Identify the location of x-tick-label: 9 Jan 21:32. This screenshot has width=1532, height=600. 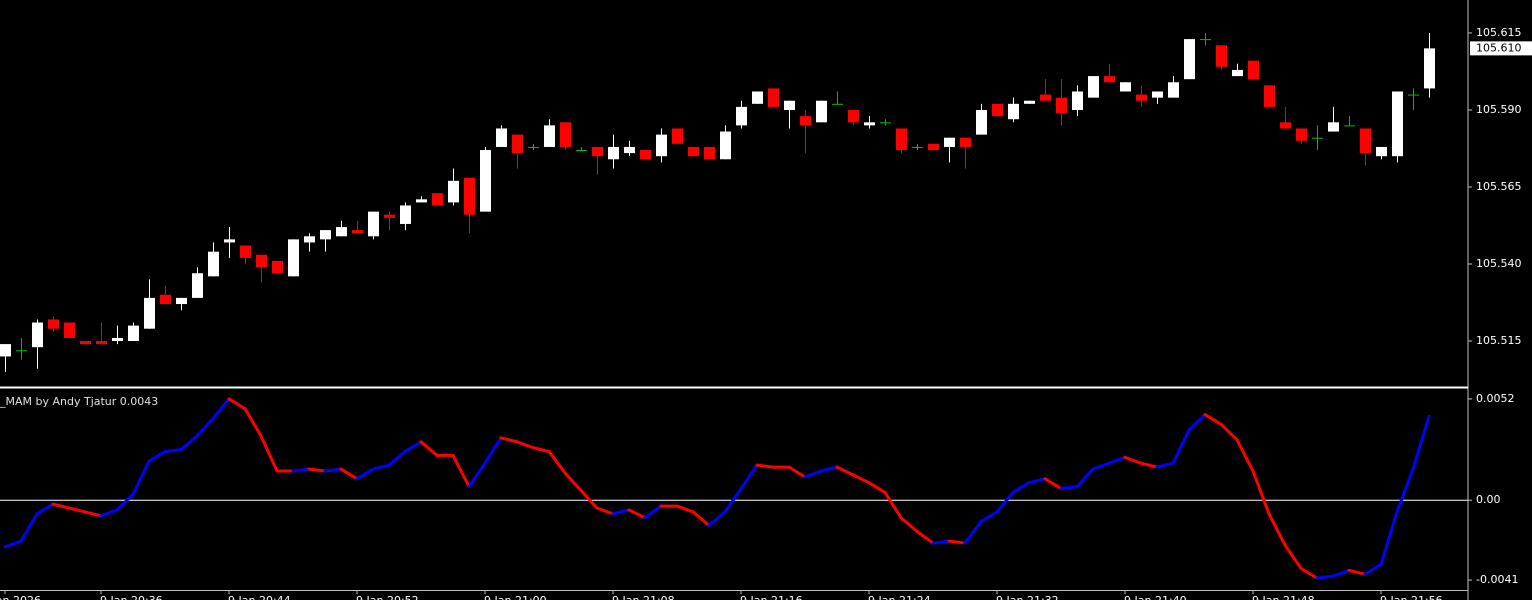
(1027, 597).